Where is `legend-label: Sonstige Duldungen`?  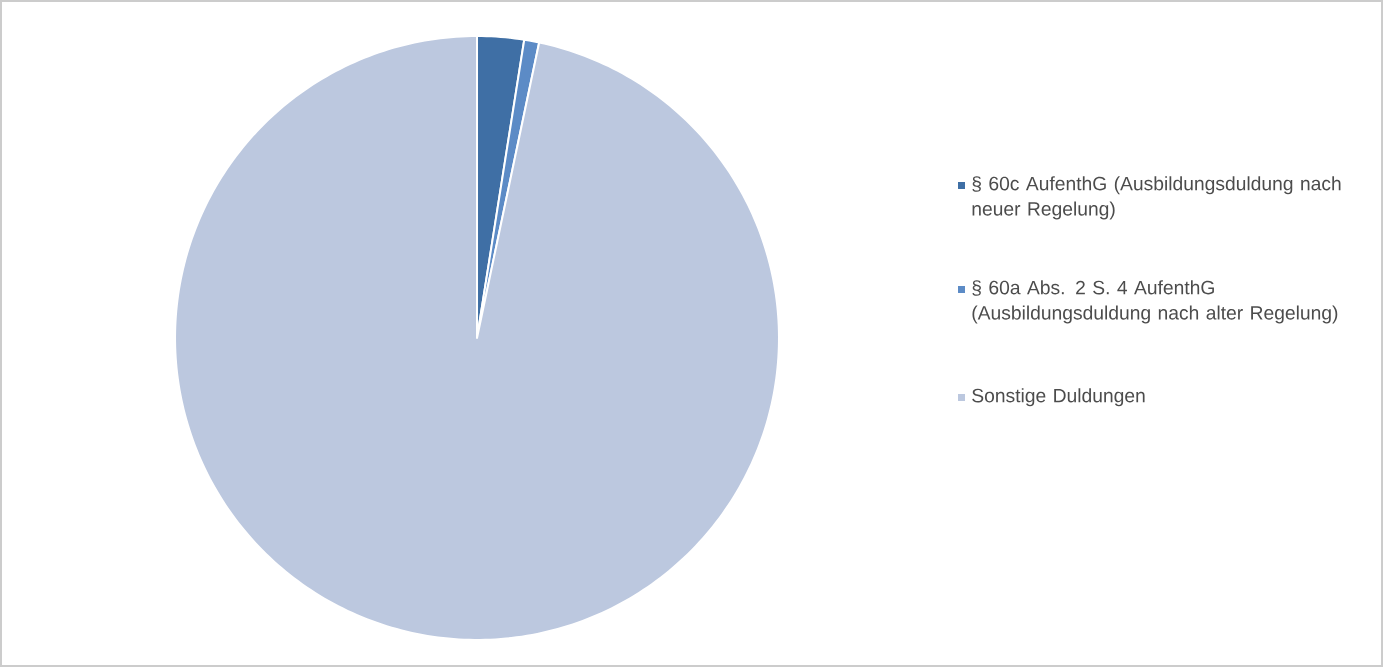
legend-label: Sonstige Duldungen is located at coordinates (1058, 397).